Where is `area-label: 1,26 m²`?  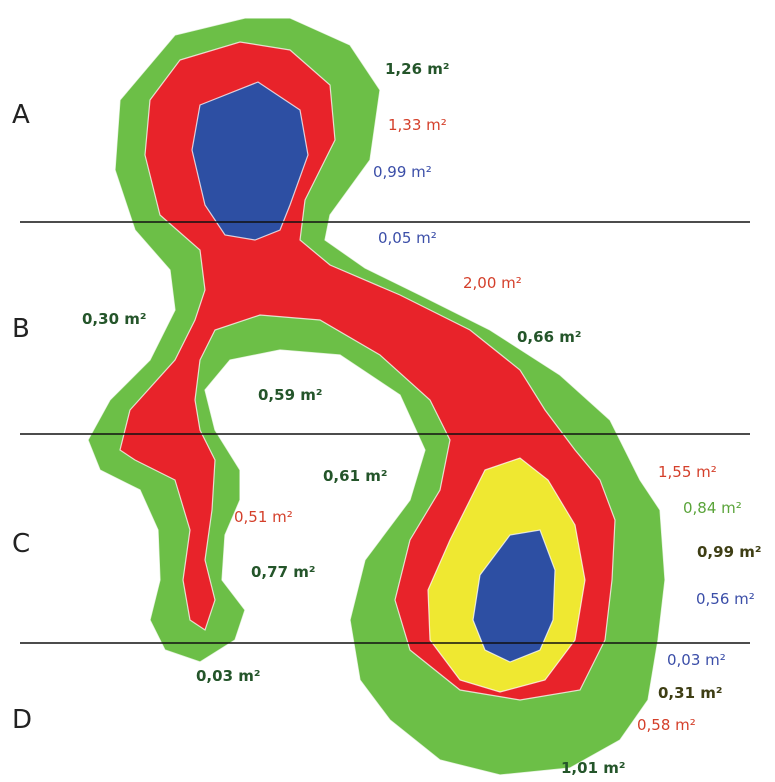 area-label: 1,26 m² is located at coordinates (417, 69).